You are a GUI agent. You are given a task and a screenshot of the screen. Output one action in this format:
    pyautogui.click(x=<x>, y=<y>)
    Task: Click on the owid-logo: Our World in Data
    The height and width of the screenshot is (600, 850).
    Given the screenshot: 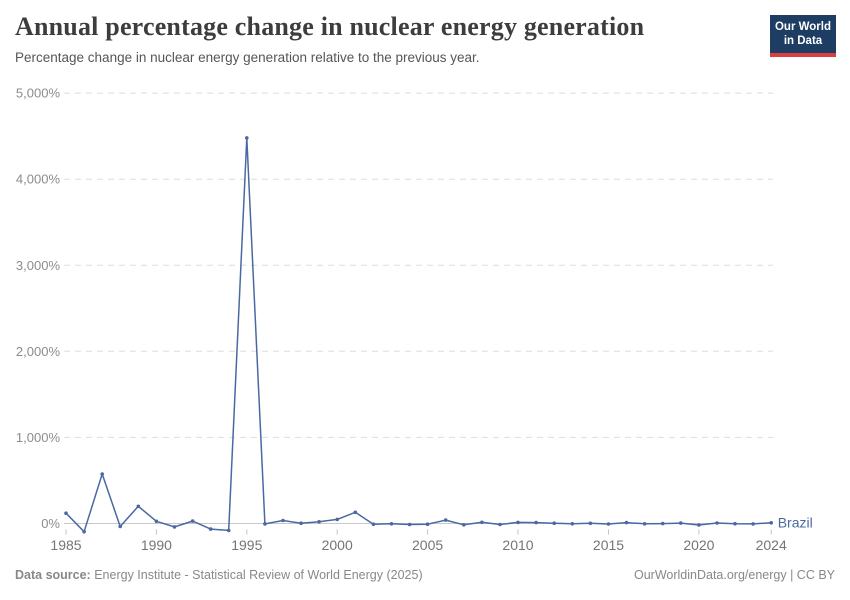 What is the action you would take?
    pyautogui.click(x=803, y=36)
    